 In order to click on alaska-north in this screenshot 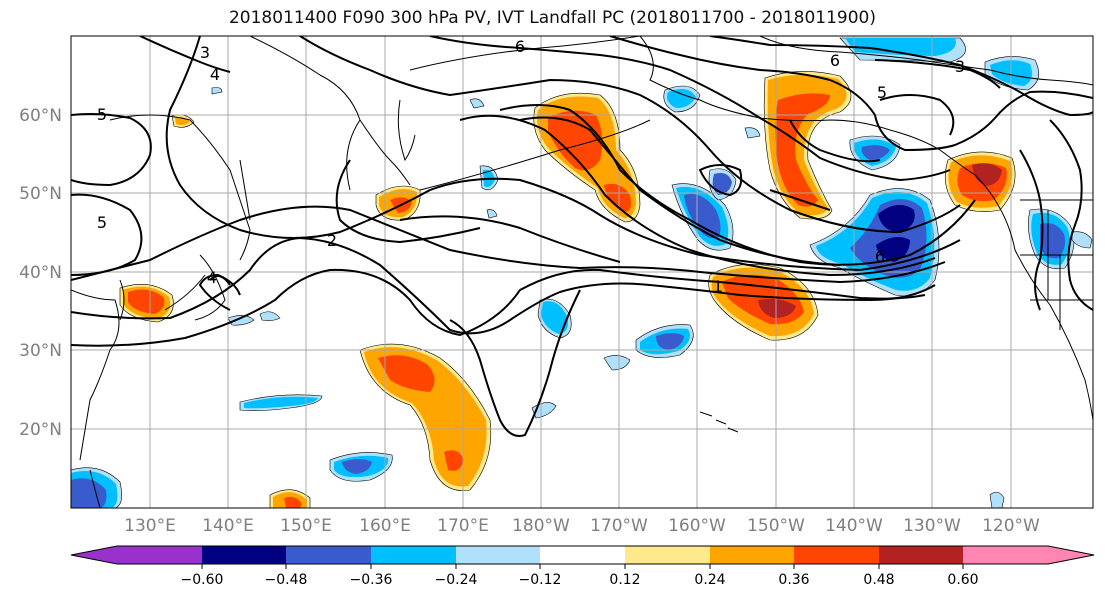, I will do `click(926, 61)`.